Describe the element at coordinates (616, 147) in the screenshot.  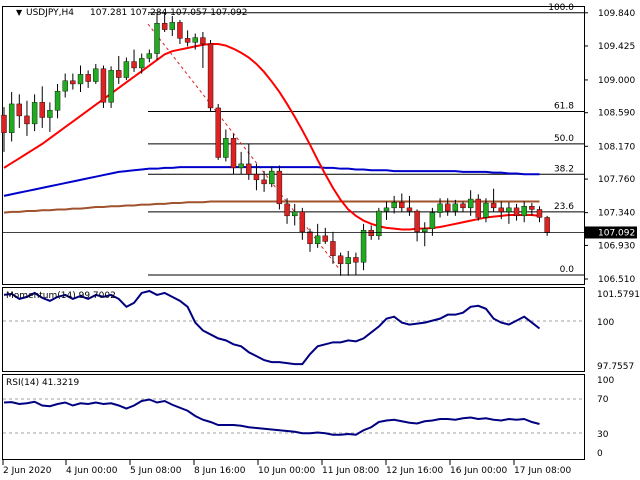
I see `price-tick-label: 108.170` at that location.